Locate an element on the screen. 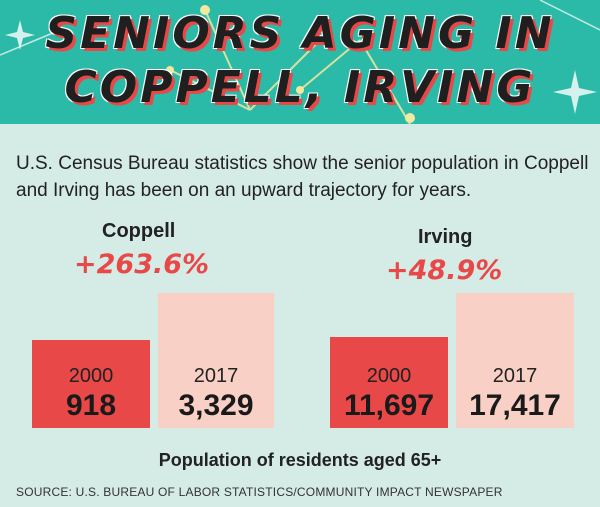  bar-irving-2000: 2000 11,697 is located at coordinates (389, 382).